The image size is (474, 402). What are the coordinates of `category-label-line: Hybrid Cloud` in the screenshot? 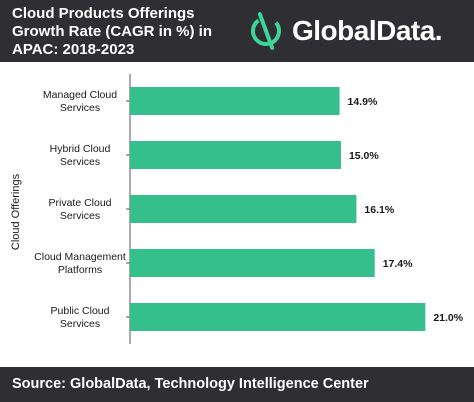 It's located at (80, 149).